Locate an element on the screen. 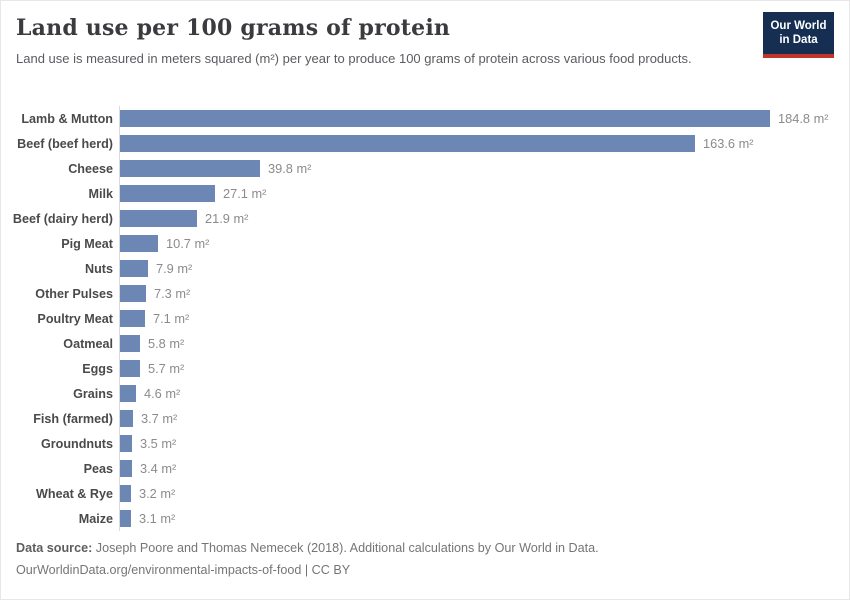  table-row: Fish (farmed) 3.7 m² is located at coordinates (431, 418).